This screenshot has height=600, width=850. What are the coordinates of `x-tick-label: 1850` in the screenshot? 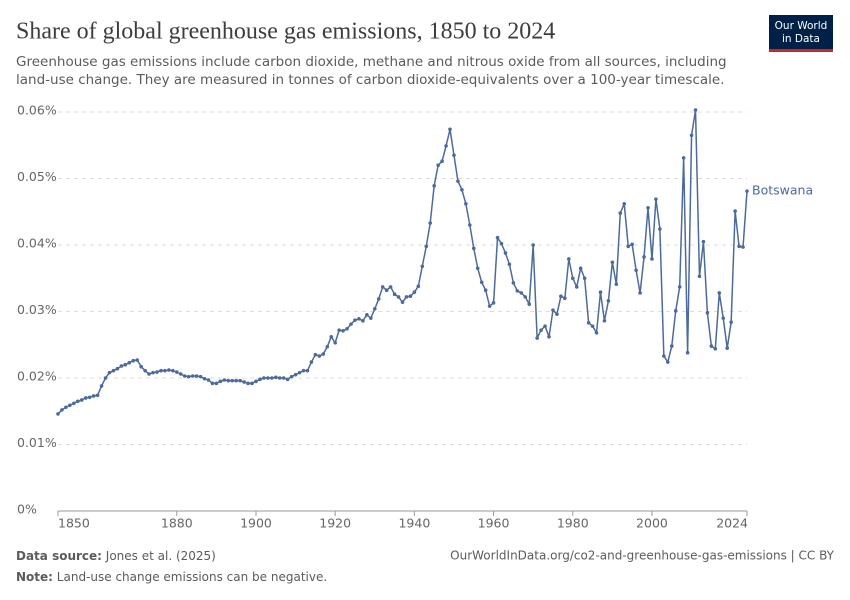 It's located at (74, 523).